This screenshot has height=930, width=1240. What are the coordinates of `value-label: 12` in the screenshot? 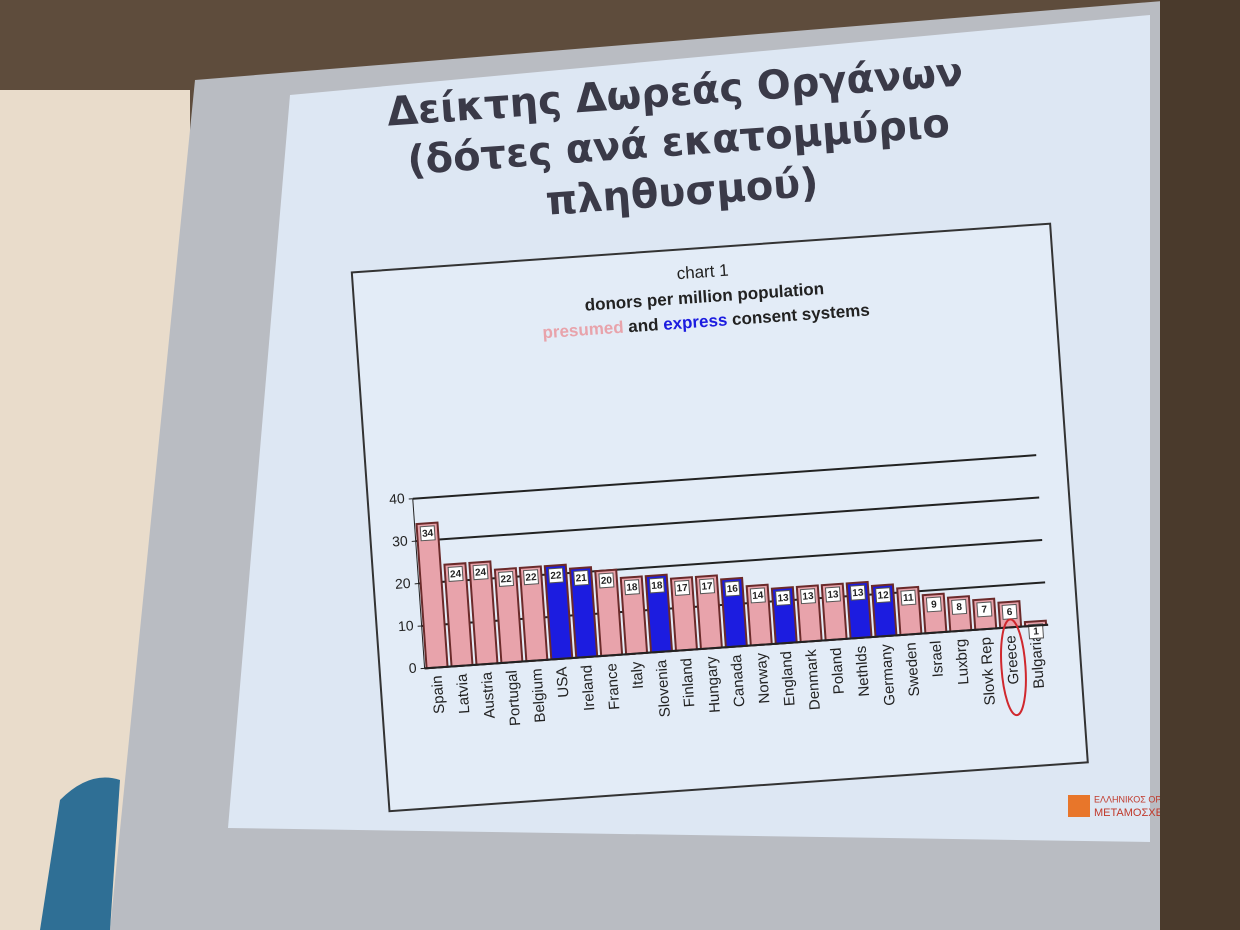 It's located at (883, 596).